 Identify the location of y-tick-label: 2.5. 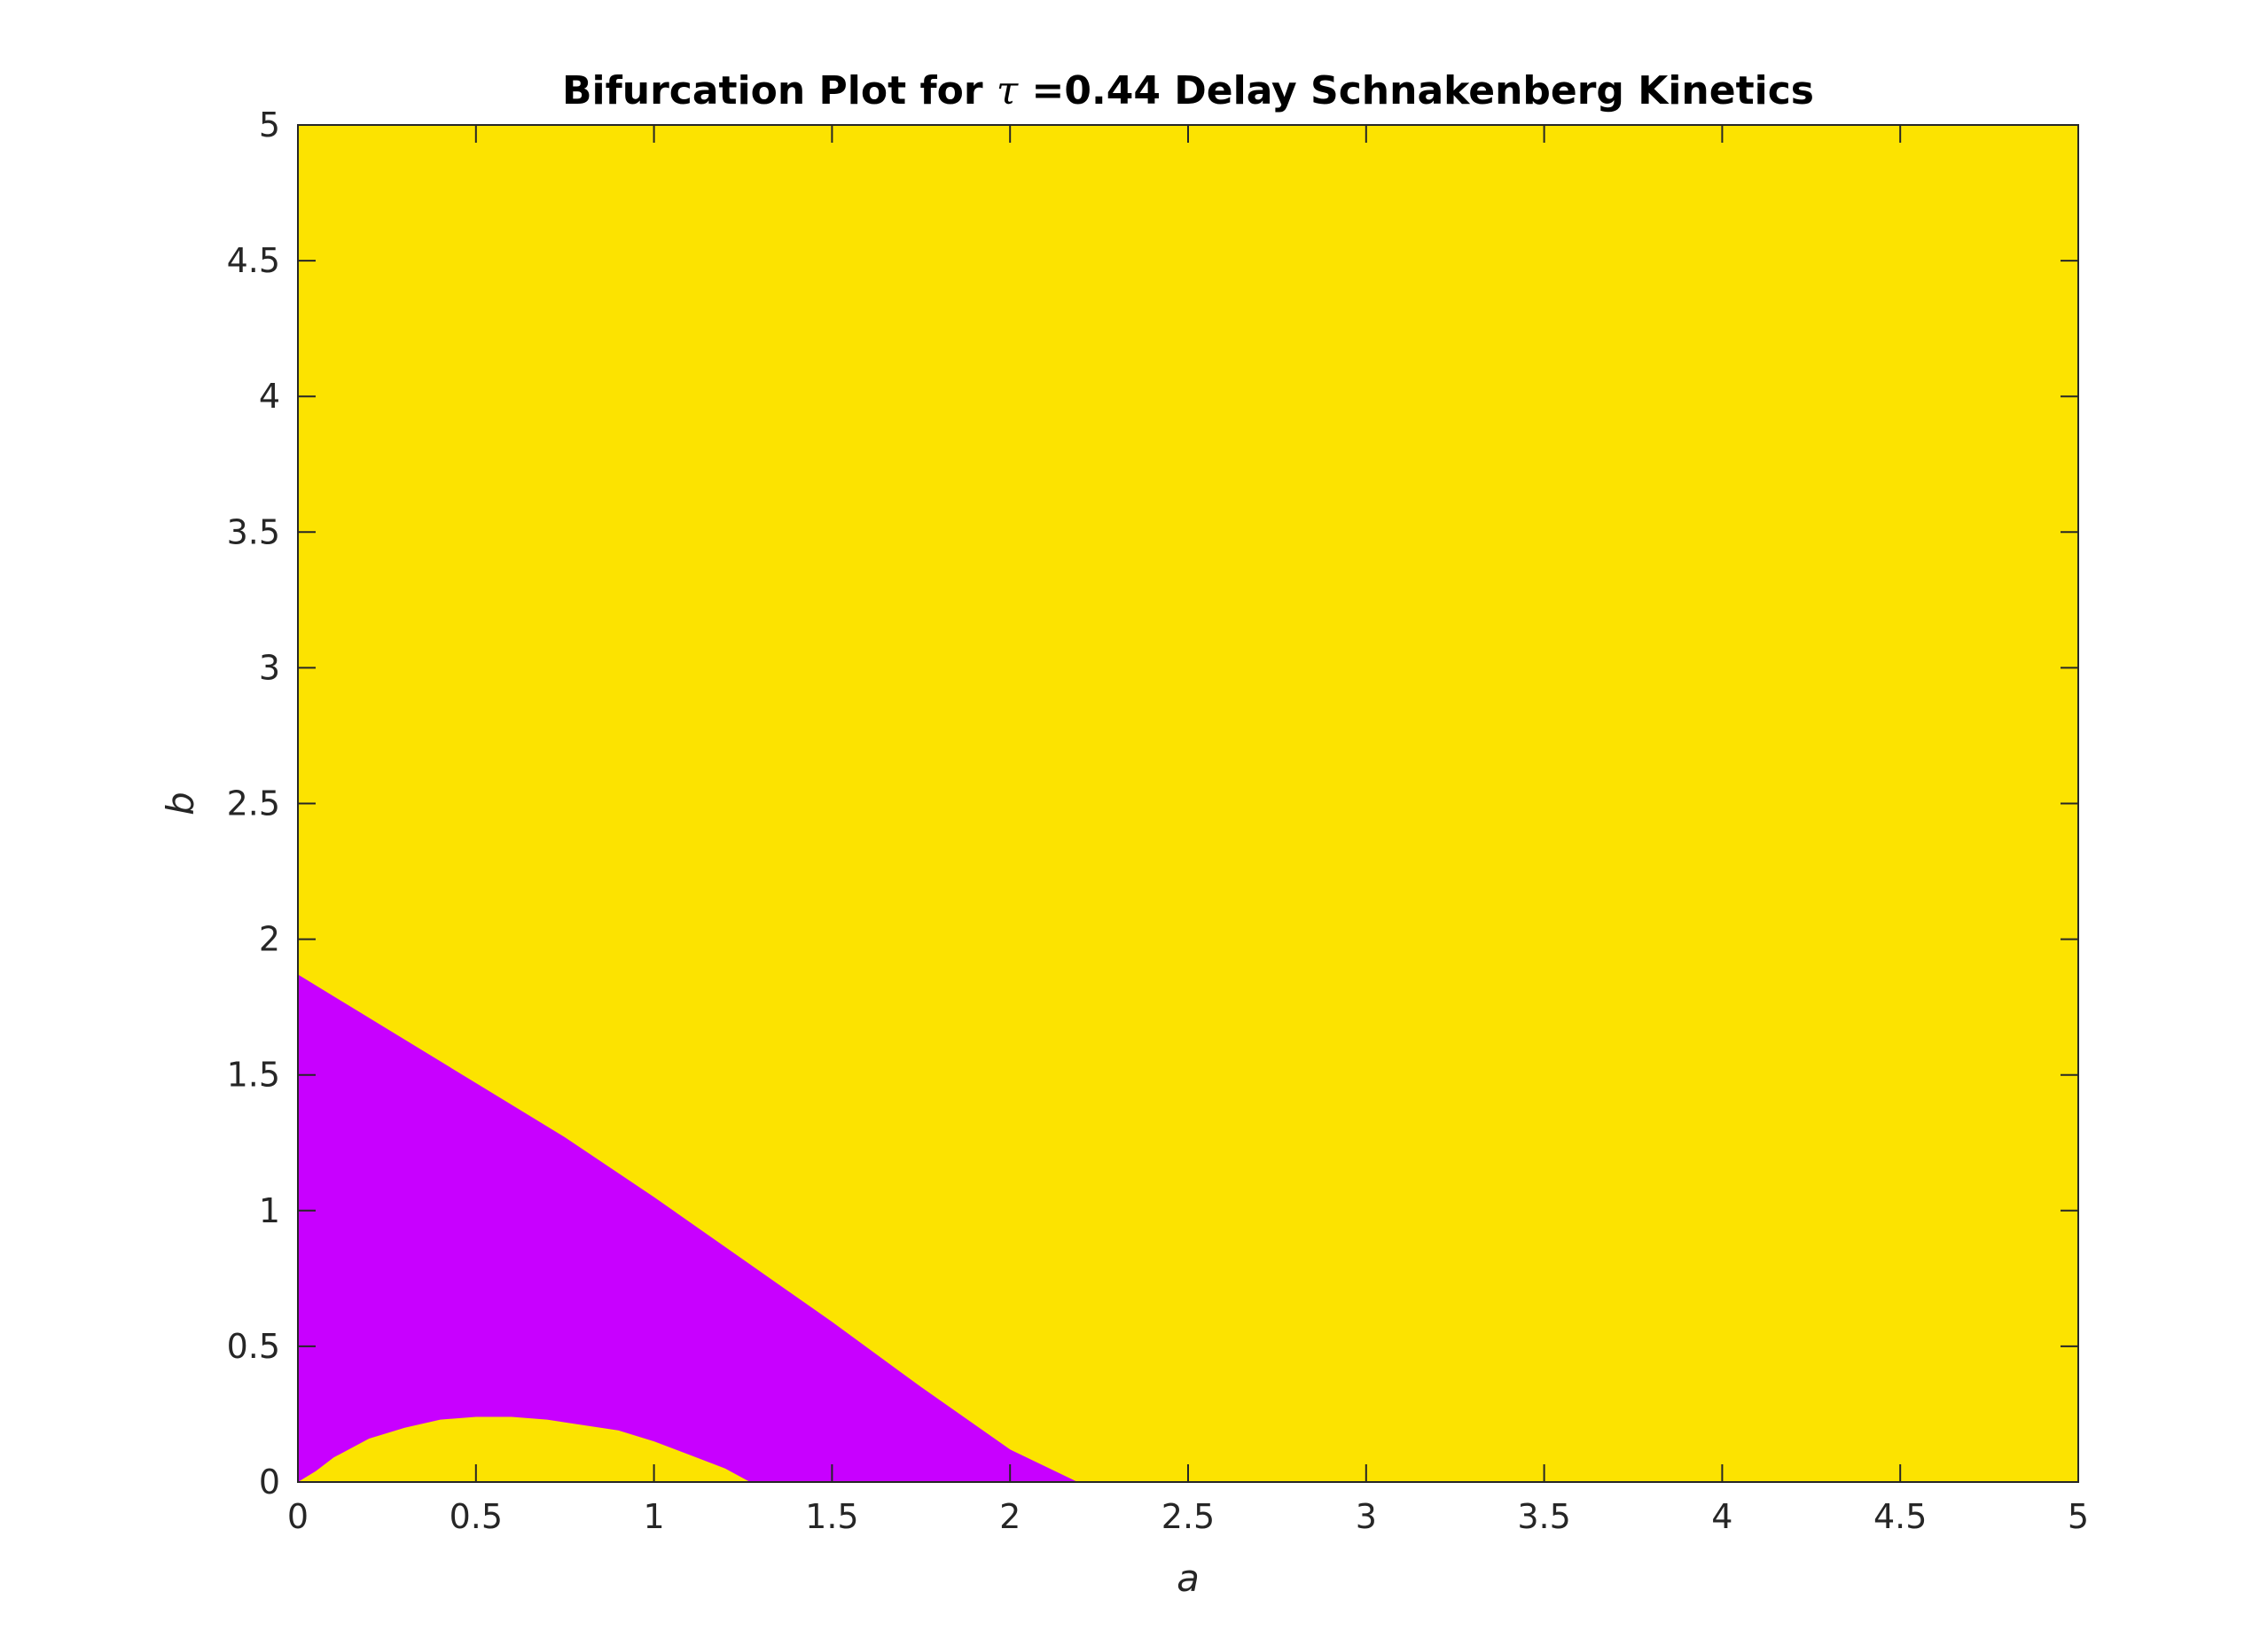
(253, 804).